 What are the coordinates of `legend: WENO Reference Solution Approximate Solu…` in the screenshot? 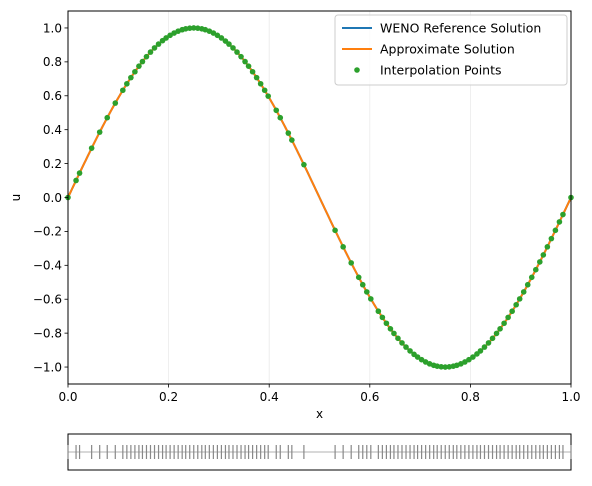 It's located at (451, 50).